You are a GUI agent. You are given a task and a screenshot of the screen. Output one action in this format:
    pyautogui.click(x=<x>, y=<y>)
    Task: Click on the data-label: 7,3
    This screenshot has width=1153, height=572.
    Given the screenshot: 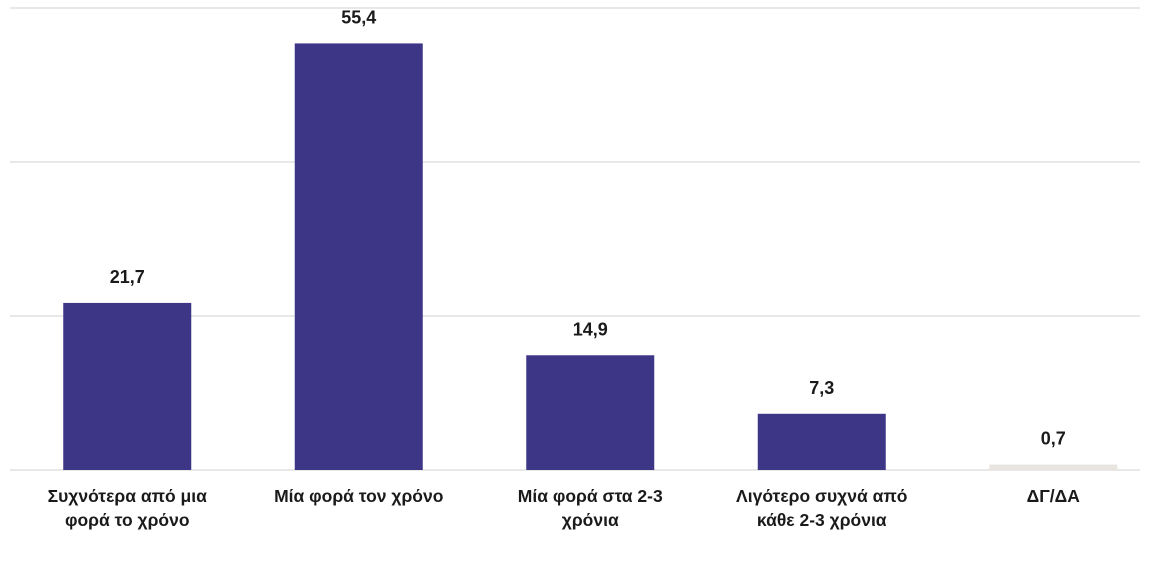 What is the action you would take?
    pyautogui.click(x=821, y=388)
    